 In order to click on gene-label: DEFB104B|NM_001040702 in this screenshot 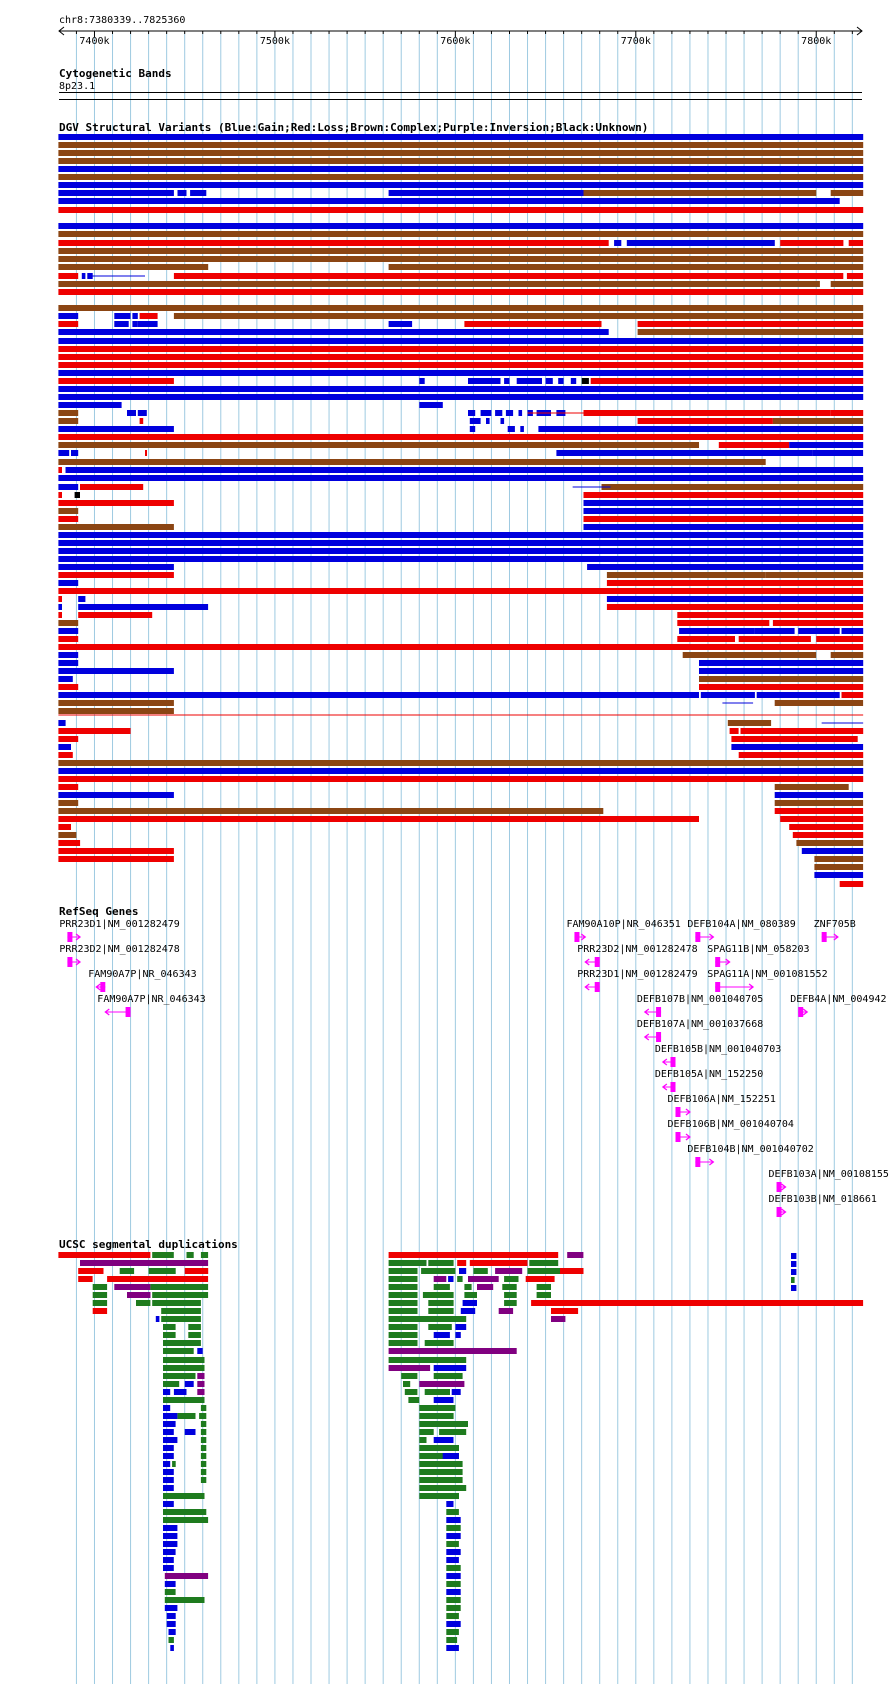, I will do `click(750, 1149)`.